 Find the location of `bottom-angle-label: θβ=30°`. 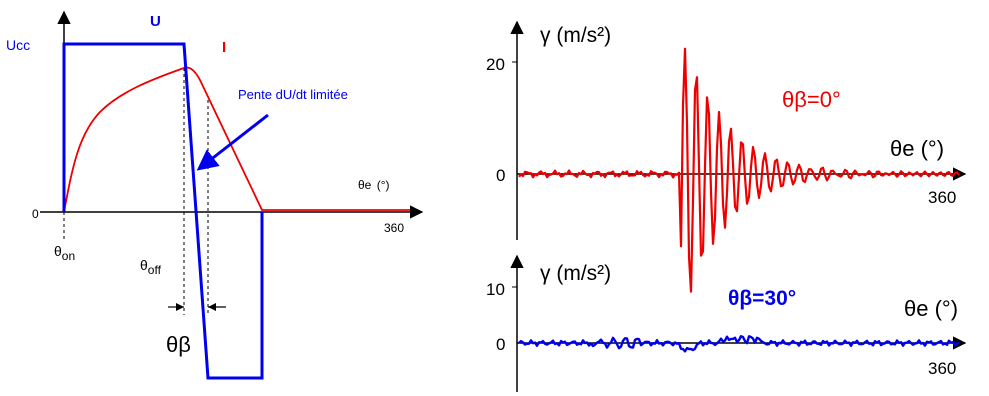

bottom-angle-label: θβ=30° is located at coordinates (762, 298).